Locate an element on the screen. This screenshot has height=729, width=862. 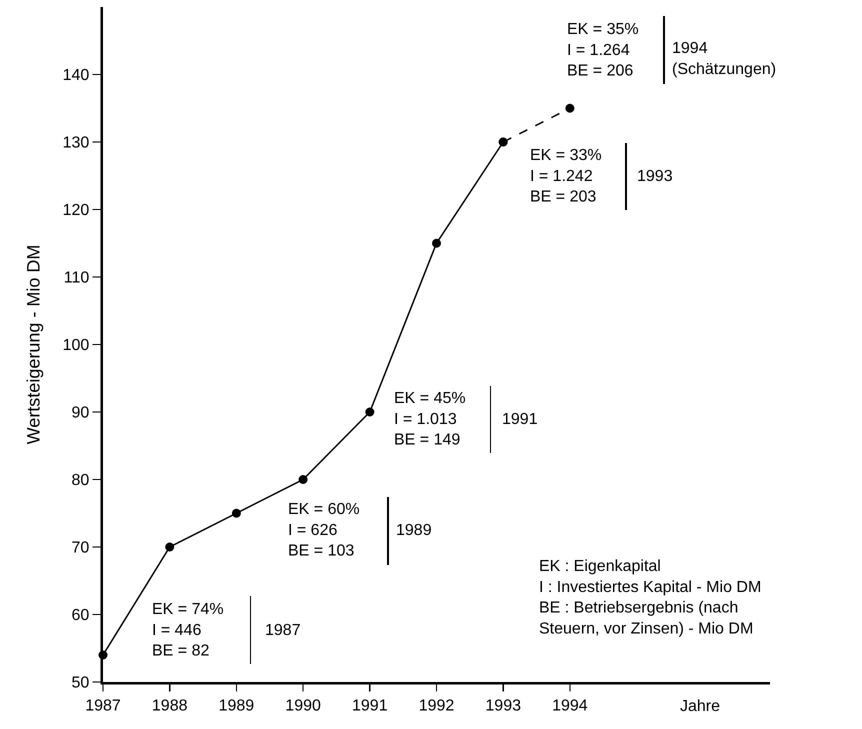
y-tick-label: 80 is located at coordinates (81, 481).